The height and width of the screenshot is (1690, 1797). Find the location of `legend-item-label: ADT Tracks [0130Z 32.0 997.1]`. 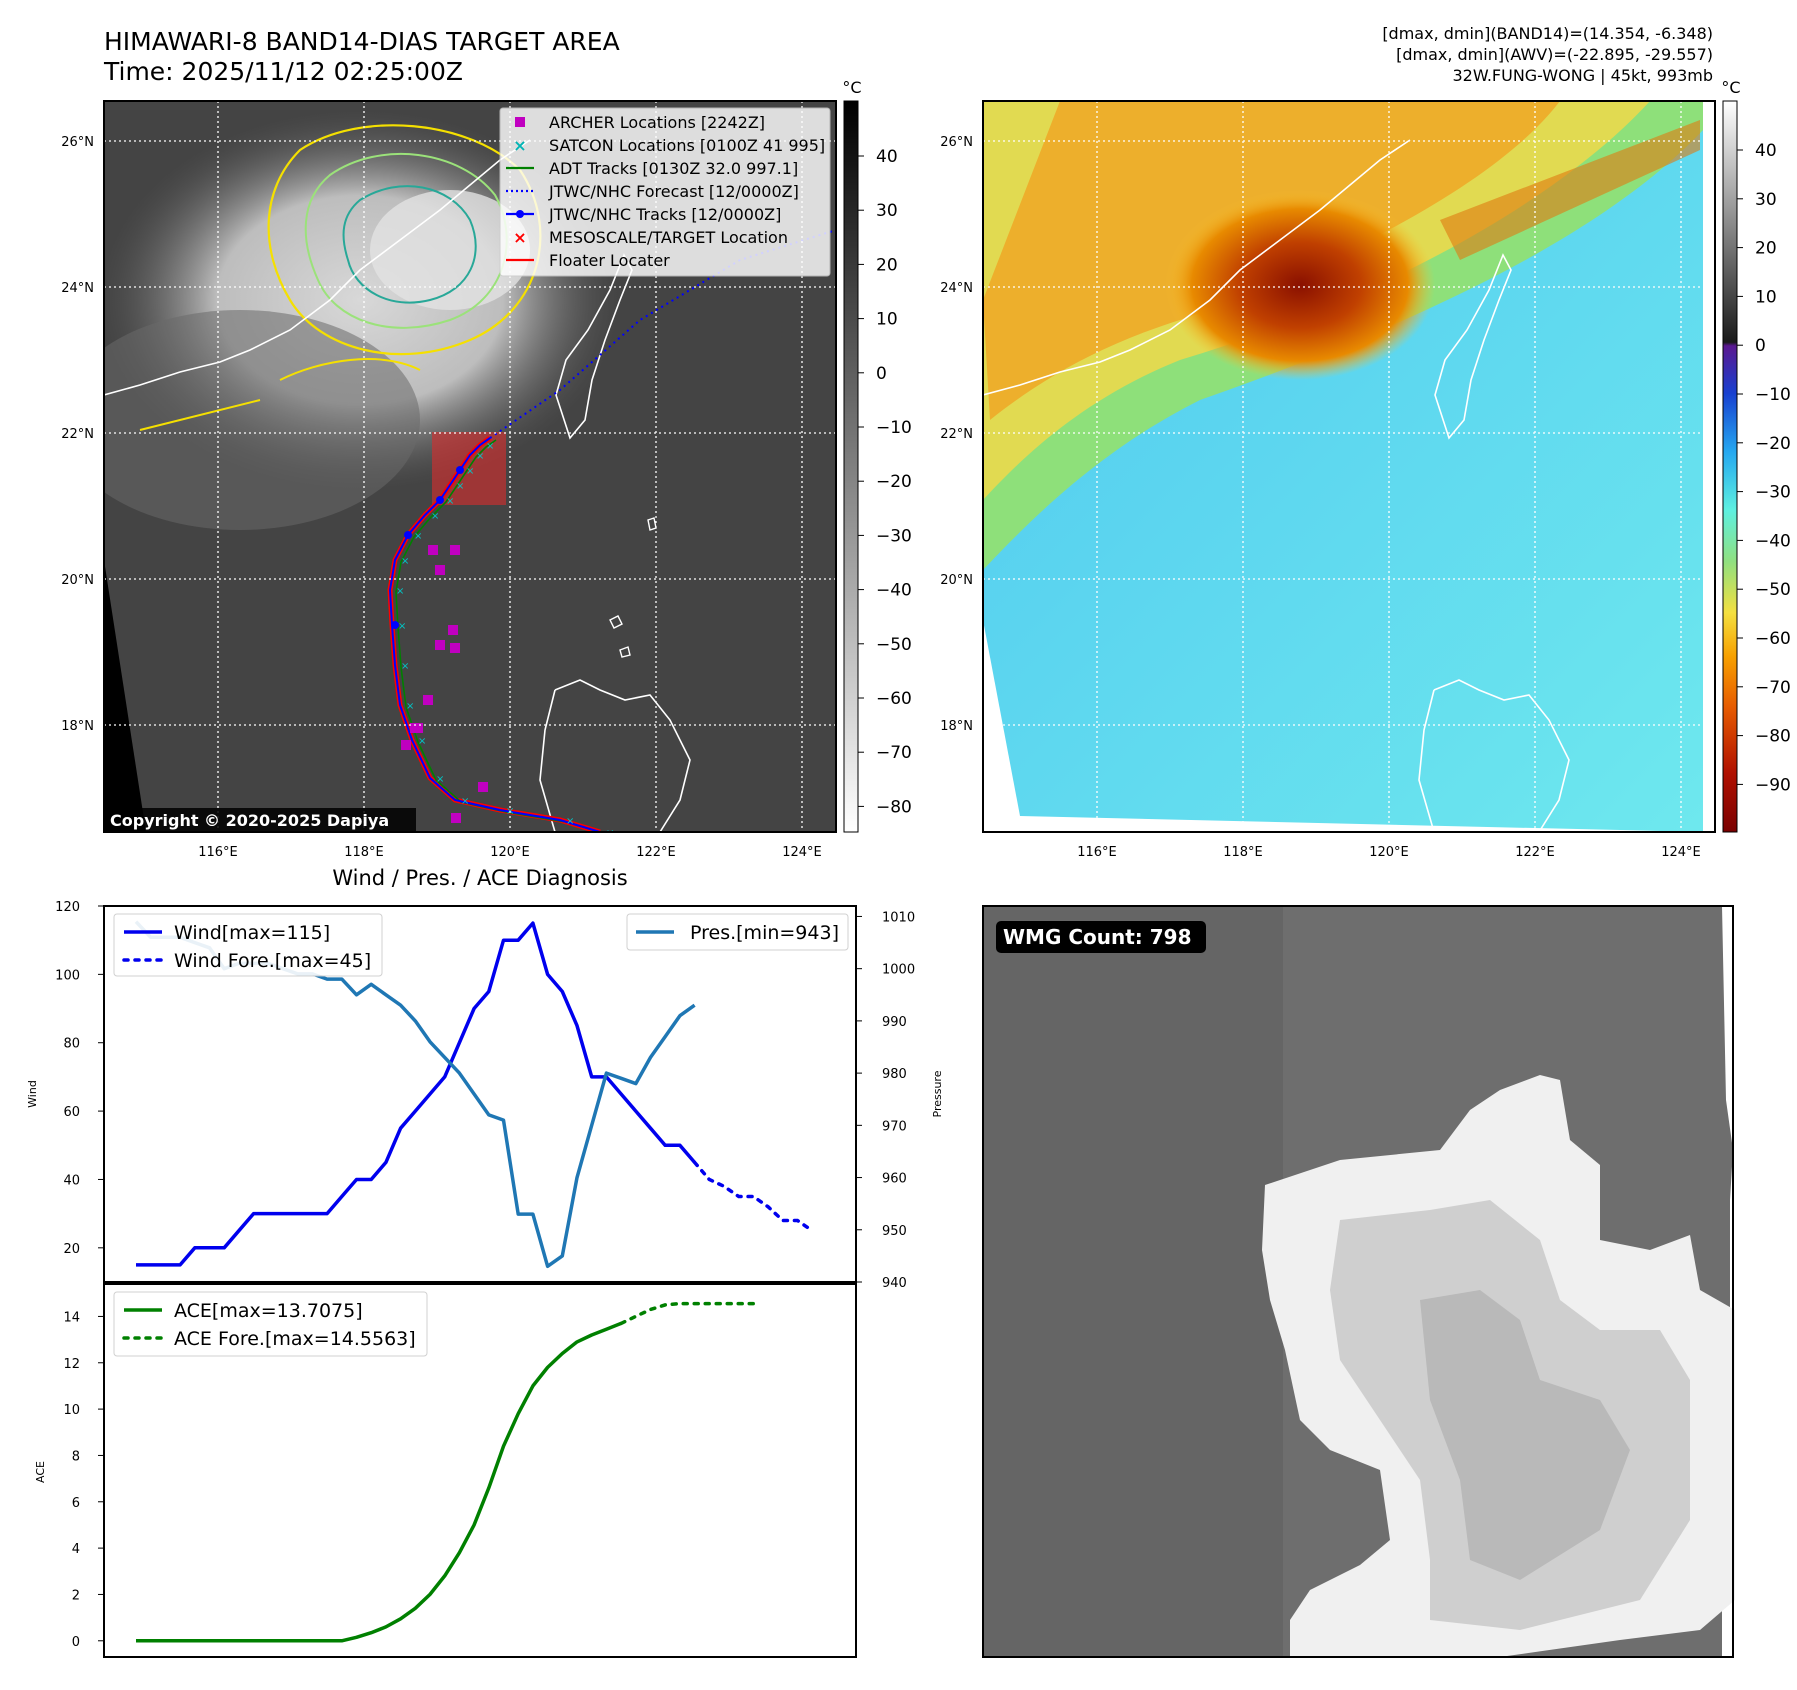

legend-item-label: ADT Tracks [0130Z 32.0 997.1] is located at coordinates (673, 168).